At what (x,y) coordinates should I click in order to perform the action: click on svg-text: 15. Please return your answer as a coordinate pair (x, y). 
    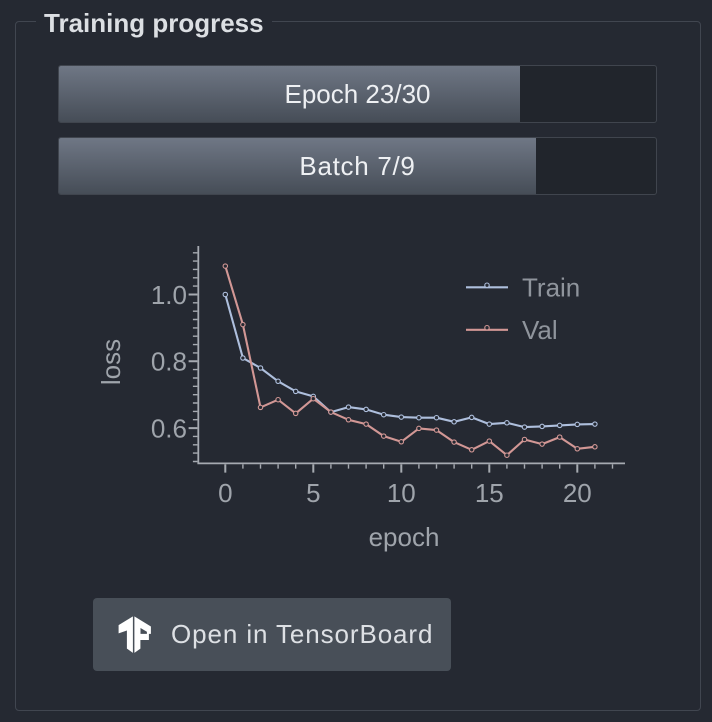
    Looking at the image, I should click on (489, 493).